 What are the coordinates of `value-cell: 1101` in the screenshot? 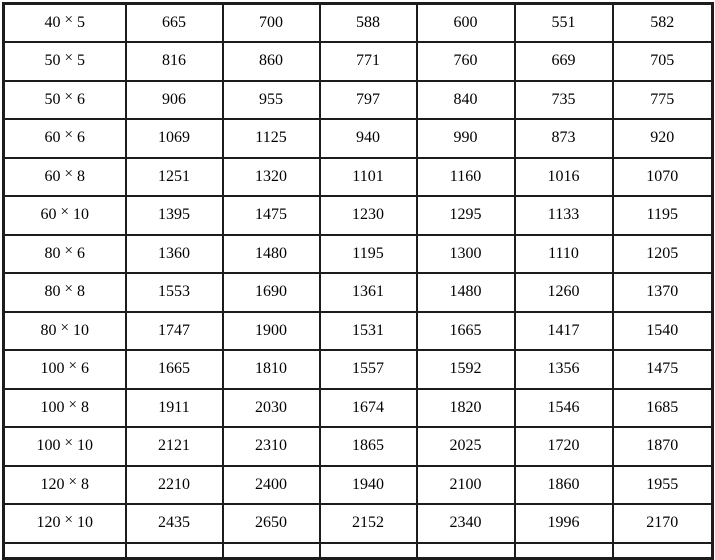 It's located at (368, 176).